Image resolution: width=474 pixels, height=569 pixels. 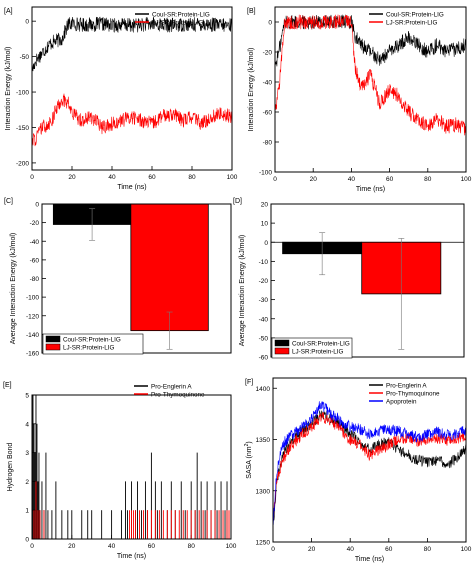 I want to click on y-tick-label: -80, so click(x=268, y=143).